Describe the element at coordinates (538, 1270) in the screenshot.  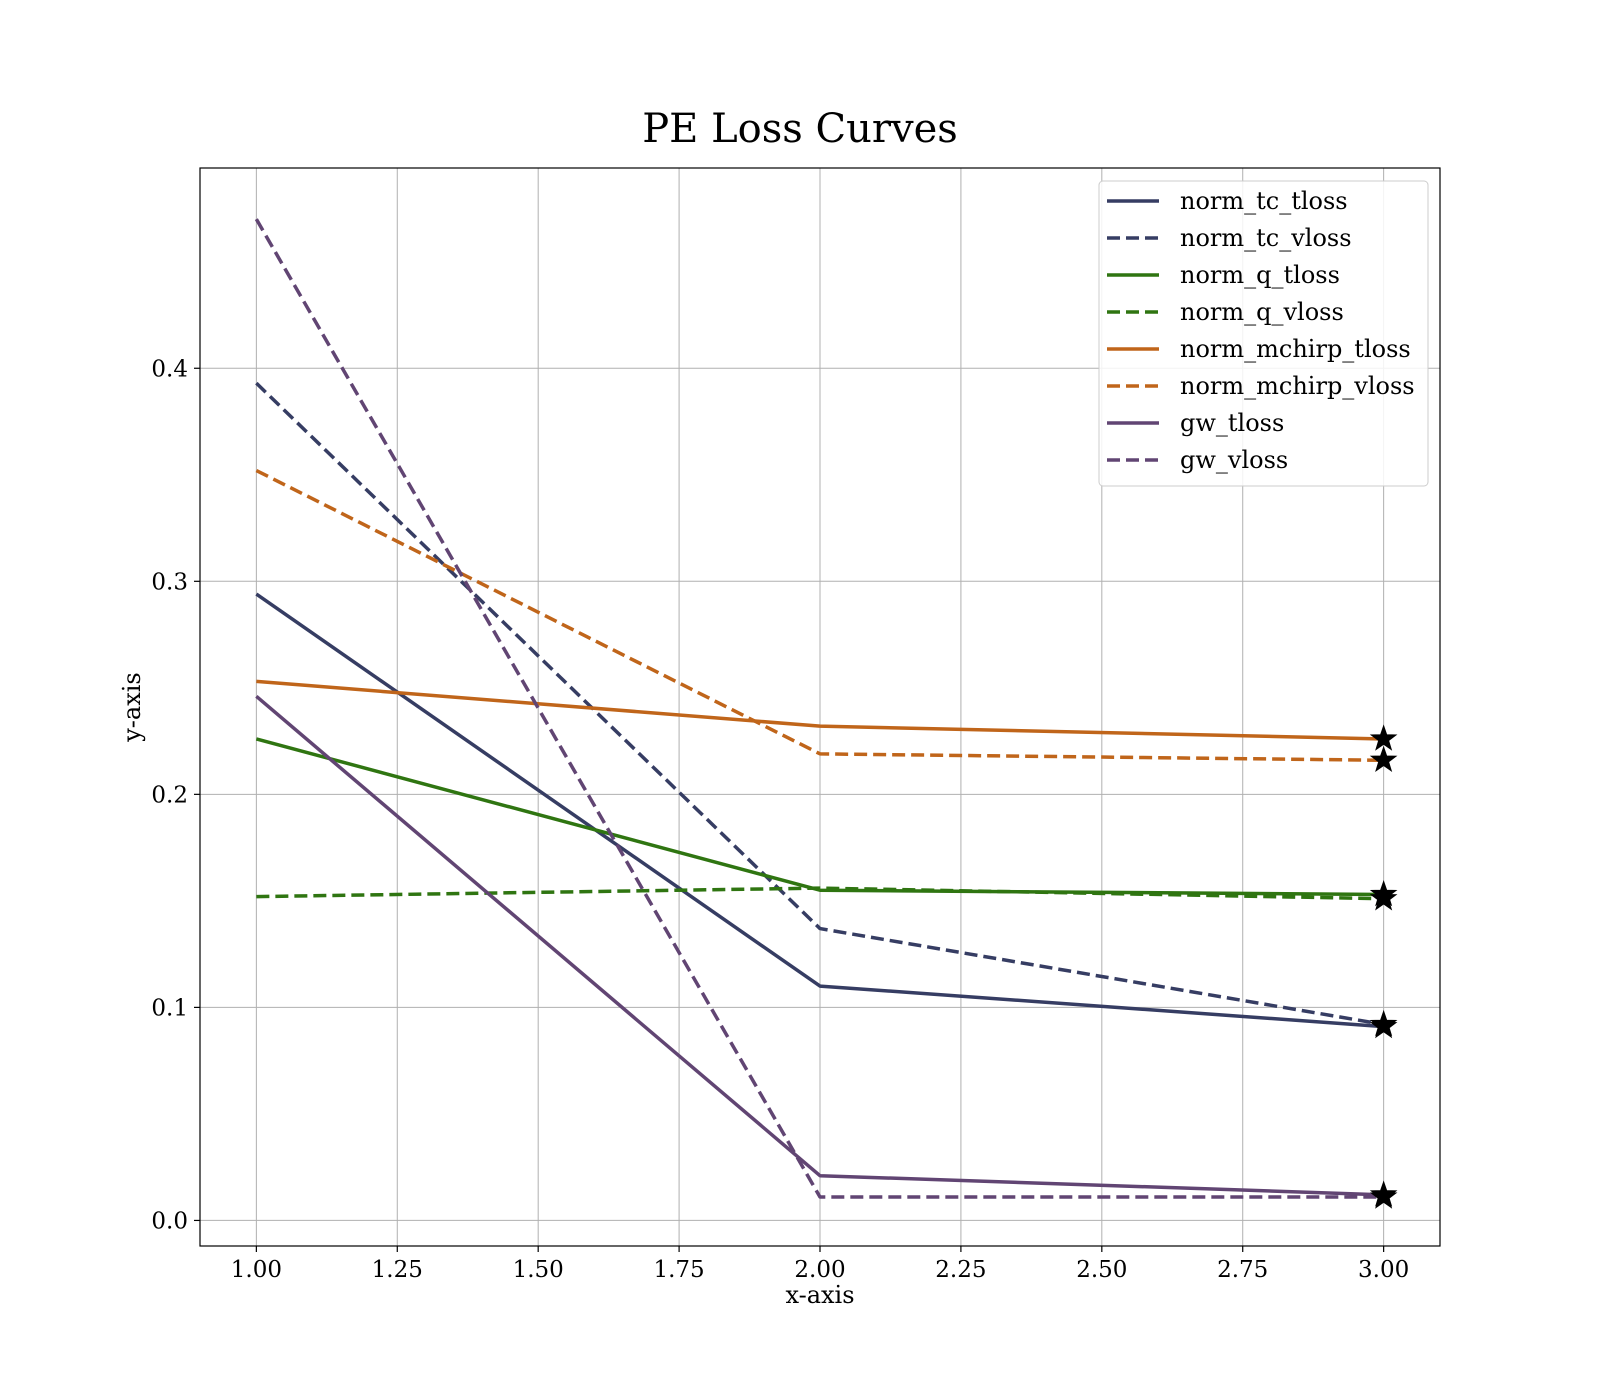
I see `x-tick-label: 1.50` at that location.